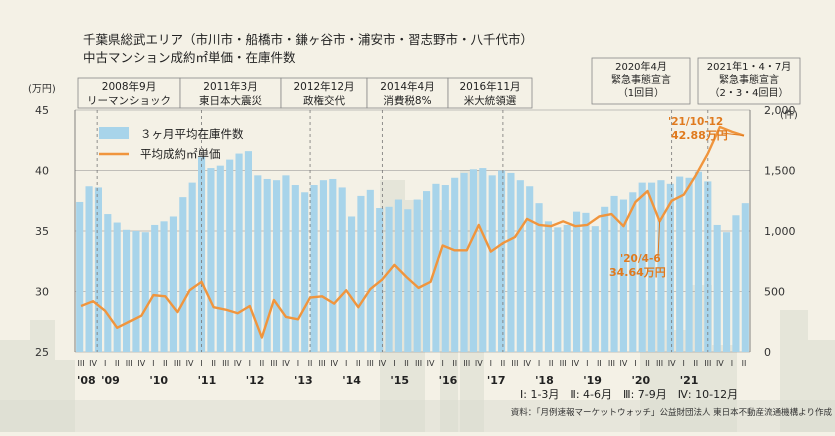  I want to click on quarter-tick-31: II, so click(454, 363).